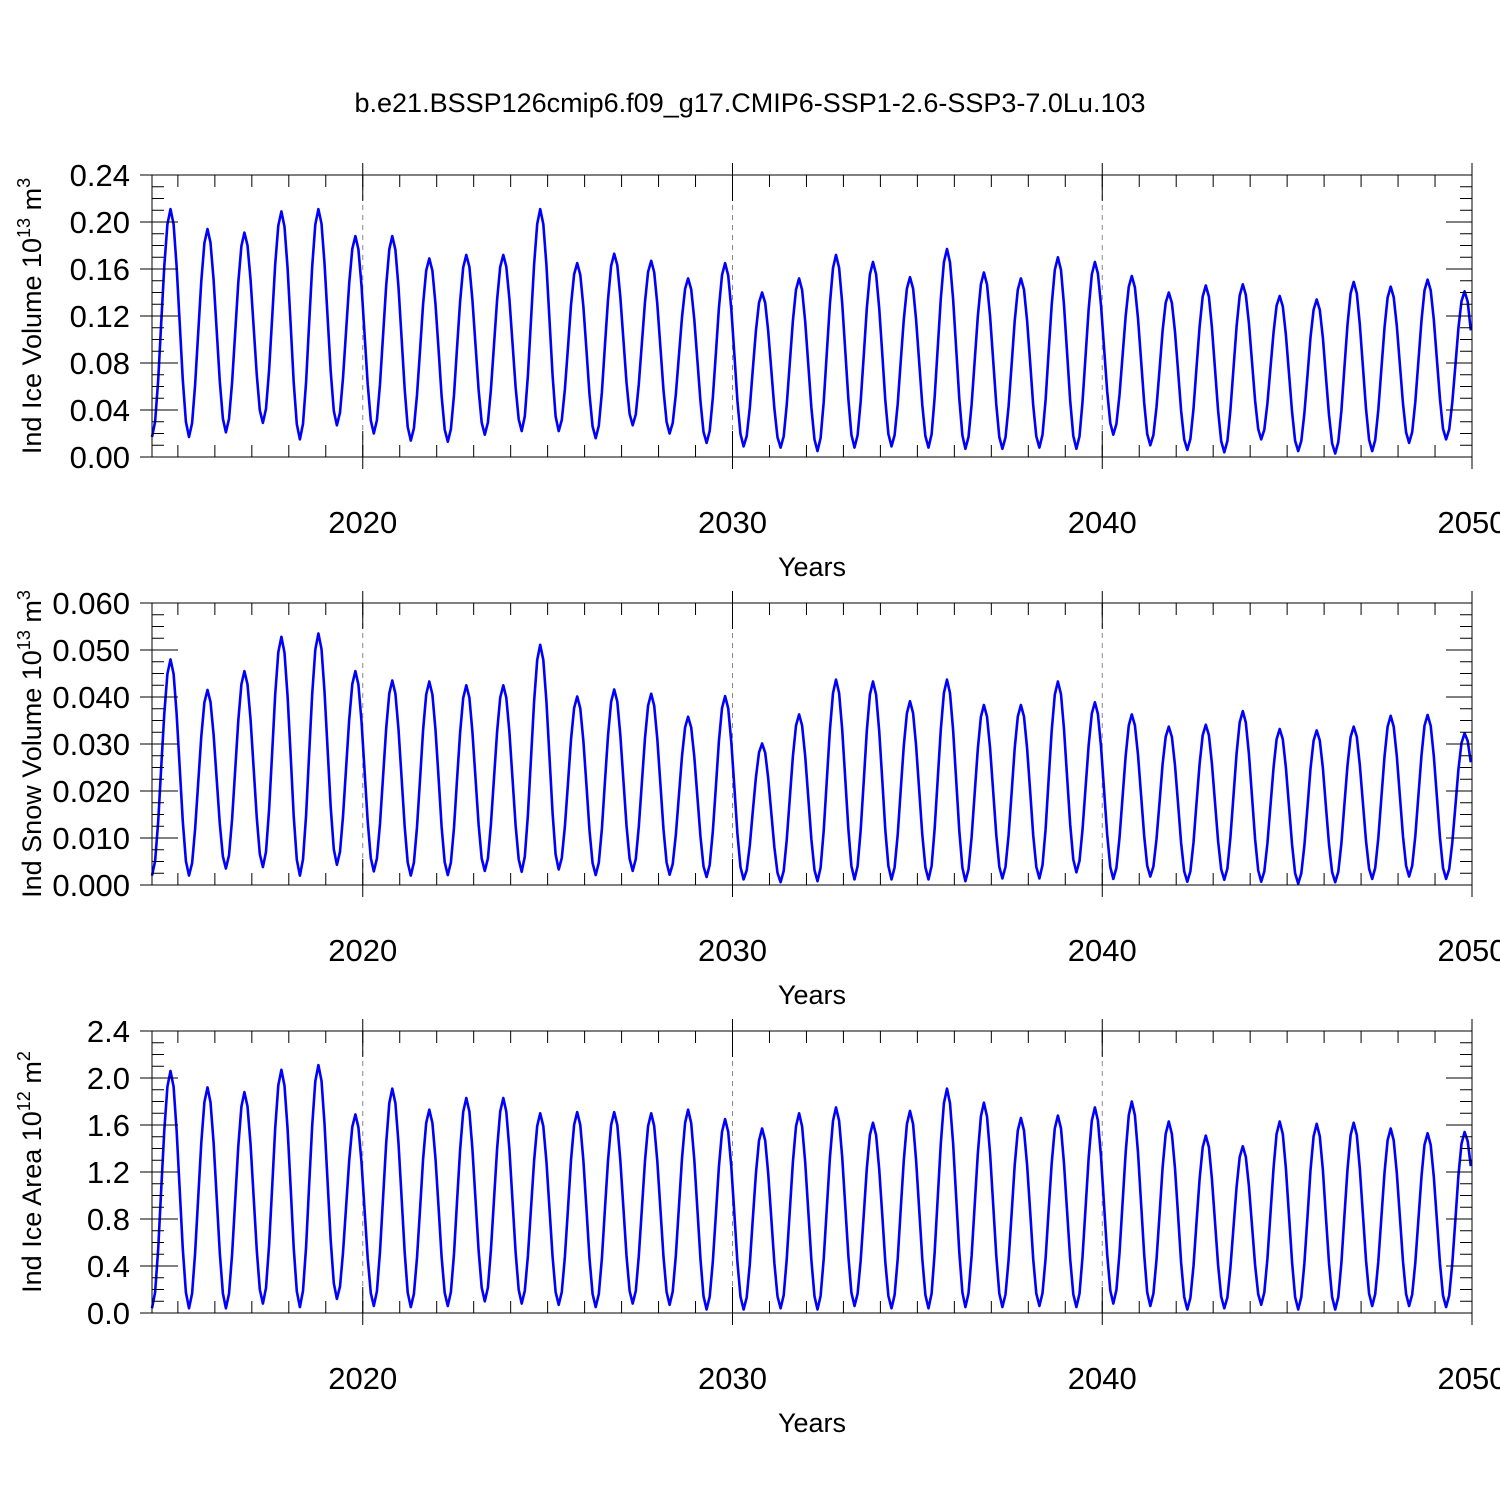  I want to click on y-tick-label: 0.20, so click(100, 222).